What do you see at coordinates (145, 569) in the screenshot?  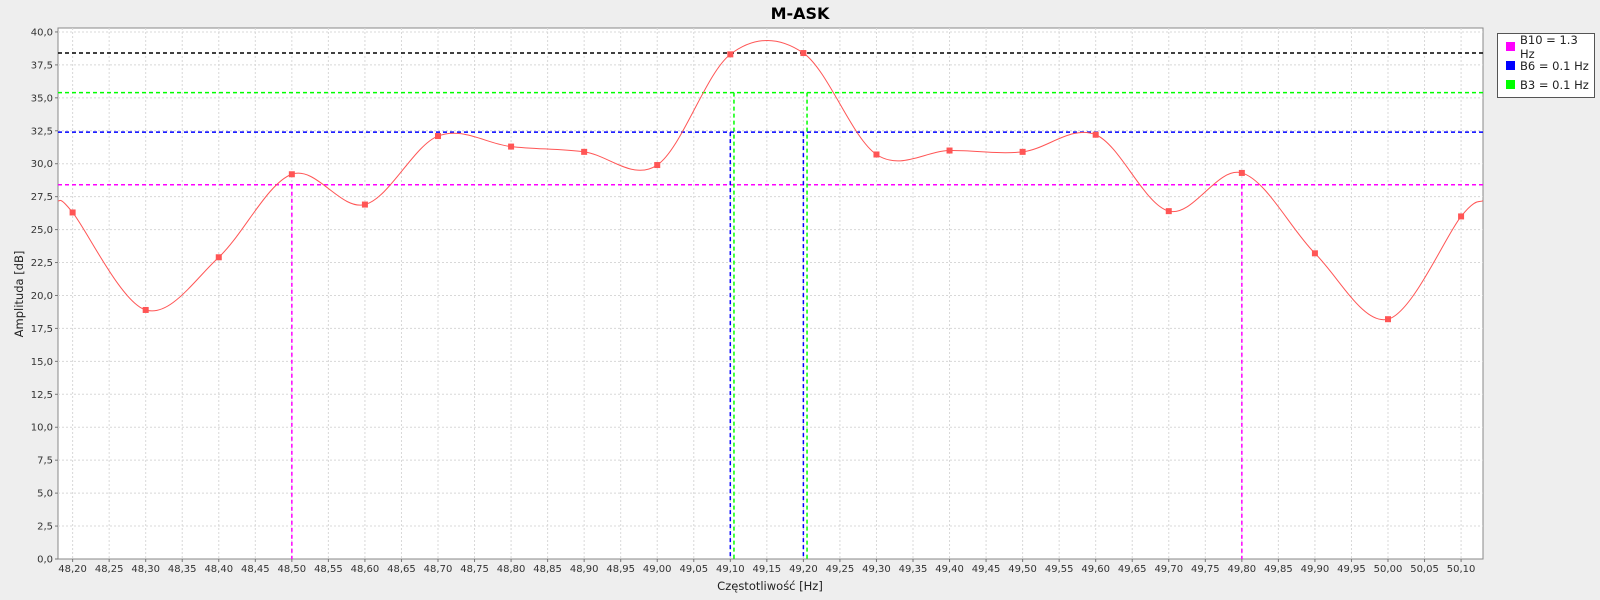 I see `x-tick-label: 48,30` at bounding box center [145, 569].